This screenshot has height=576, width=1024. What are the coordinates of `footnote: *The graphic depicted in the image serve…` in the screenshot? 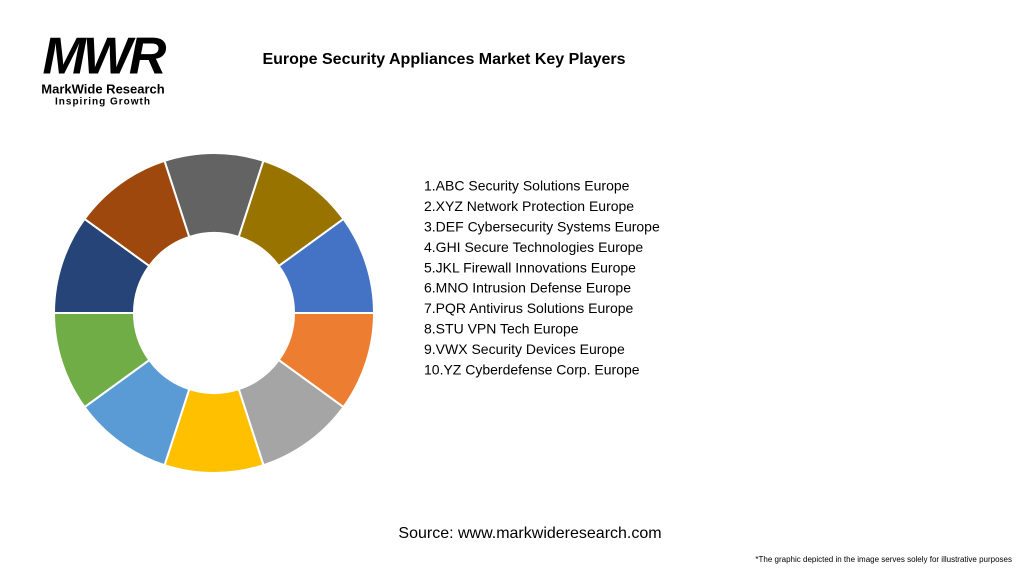 It's located at (883, 559).